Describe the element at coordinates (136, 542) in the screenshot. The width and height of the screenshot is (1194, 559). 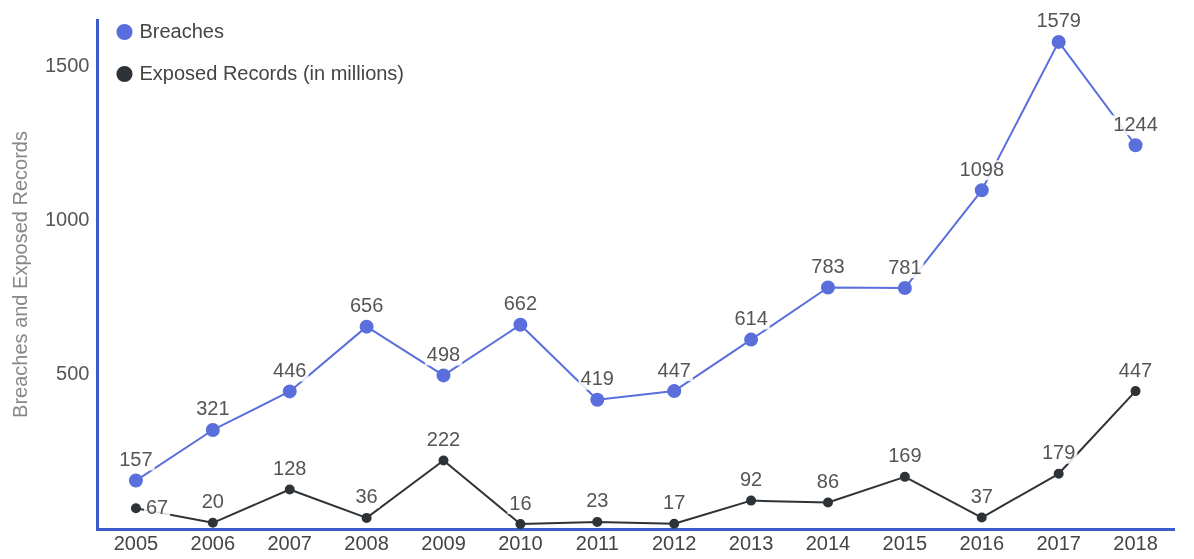
I see `x-tick-label: 2005` at that location.